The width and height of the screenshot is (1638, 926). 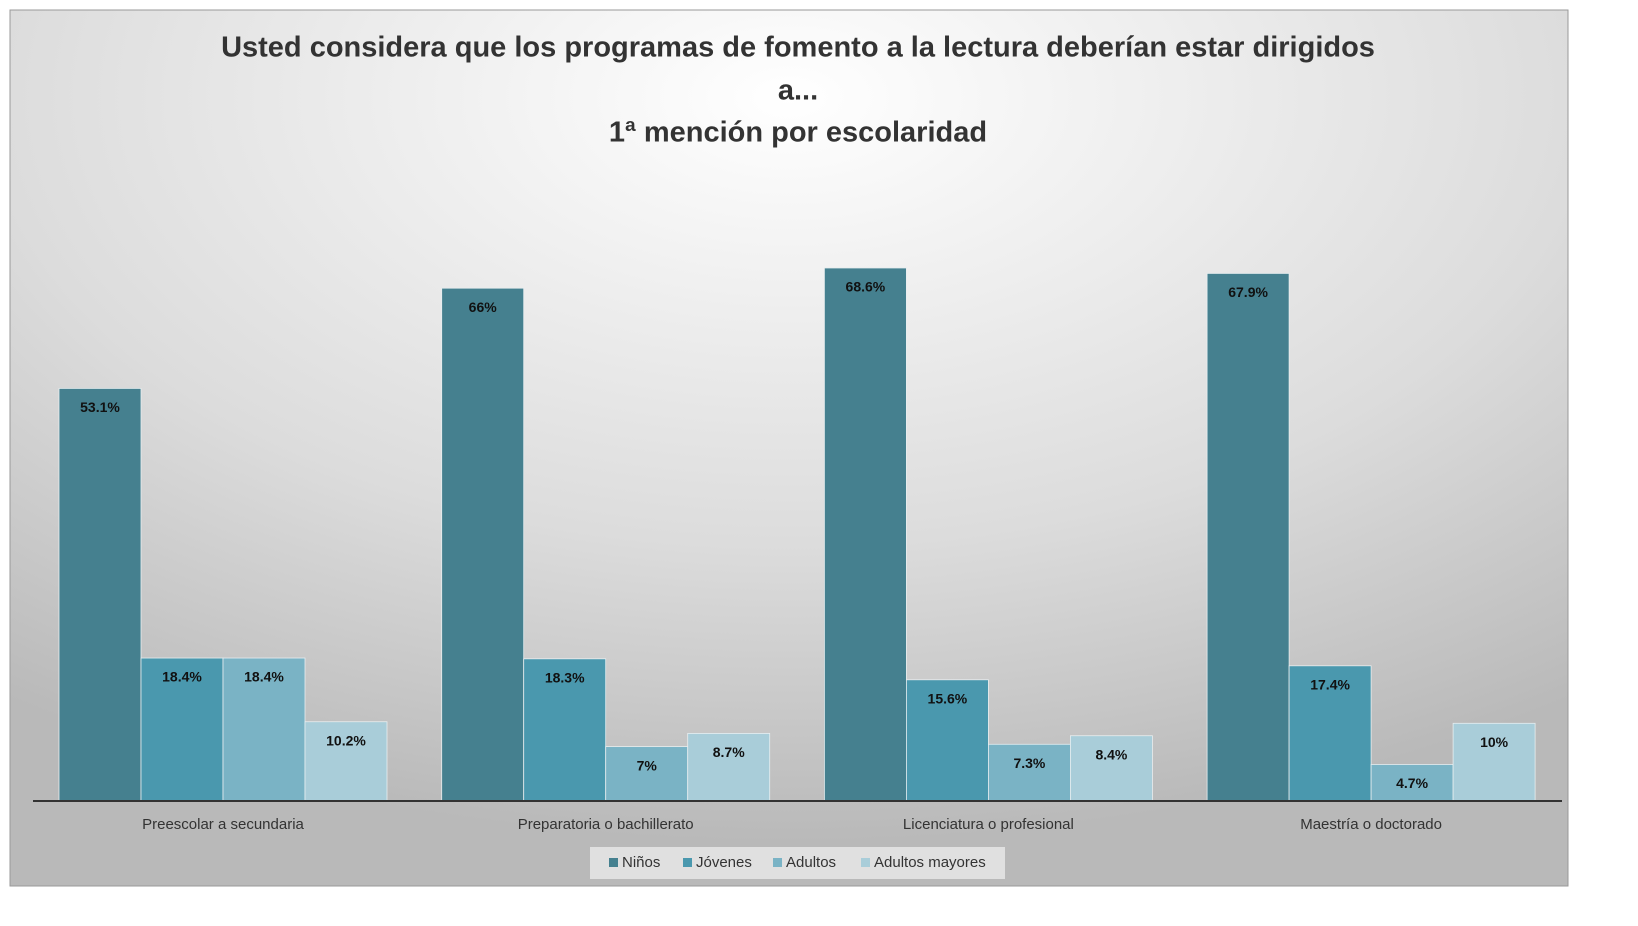 What do you see at coordinates (606, 824) in the screenshot?
I see `x-tick-label: Preparatoria o bachillerato` at bounding box center [606, 824].